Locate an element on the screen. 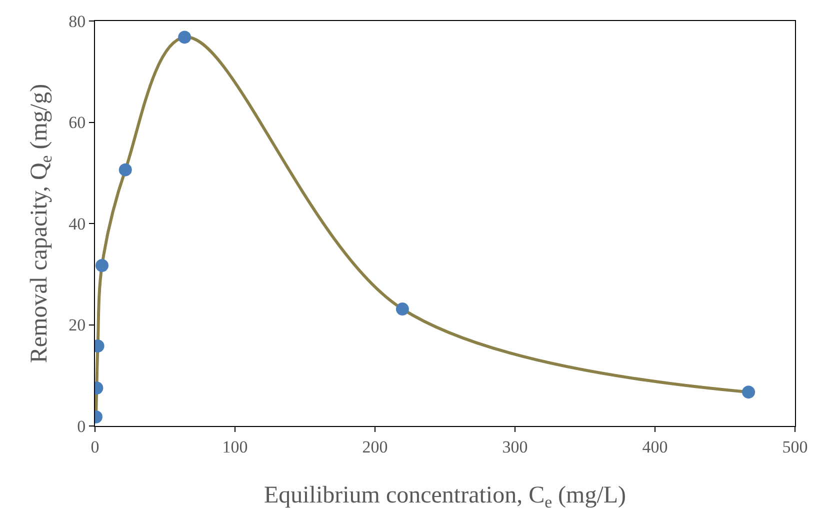 The image size is (820, 518). x-tick-label: 100 is located at coordinates (235, 446).